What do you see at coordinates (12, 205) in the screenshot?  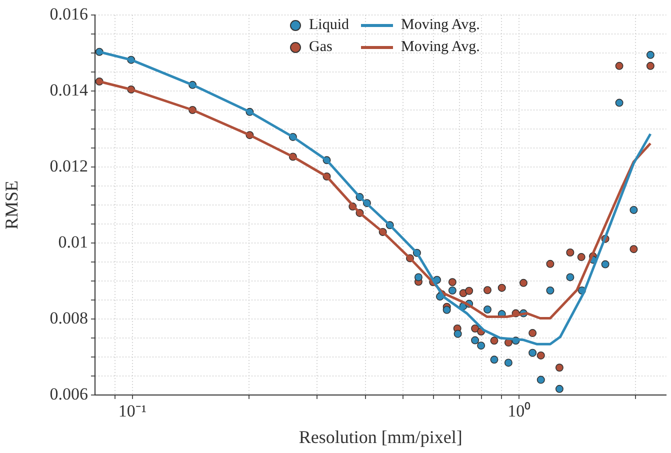 I see `y-axis-title: RMSE` at bounding box center [12, 205].